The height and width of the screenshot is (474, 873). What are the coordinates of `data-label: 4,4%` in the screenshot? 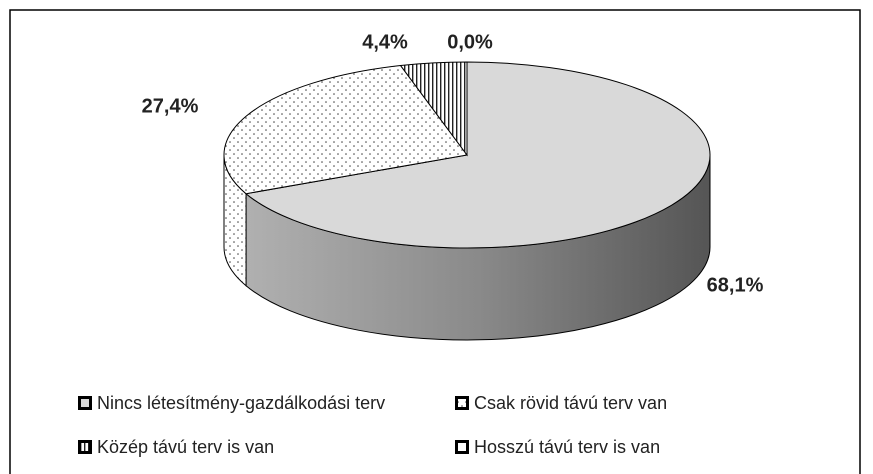 It's located at (385, 42).